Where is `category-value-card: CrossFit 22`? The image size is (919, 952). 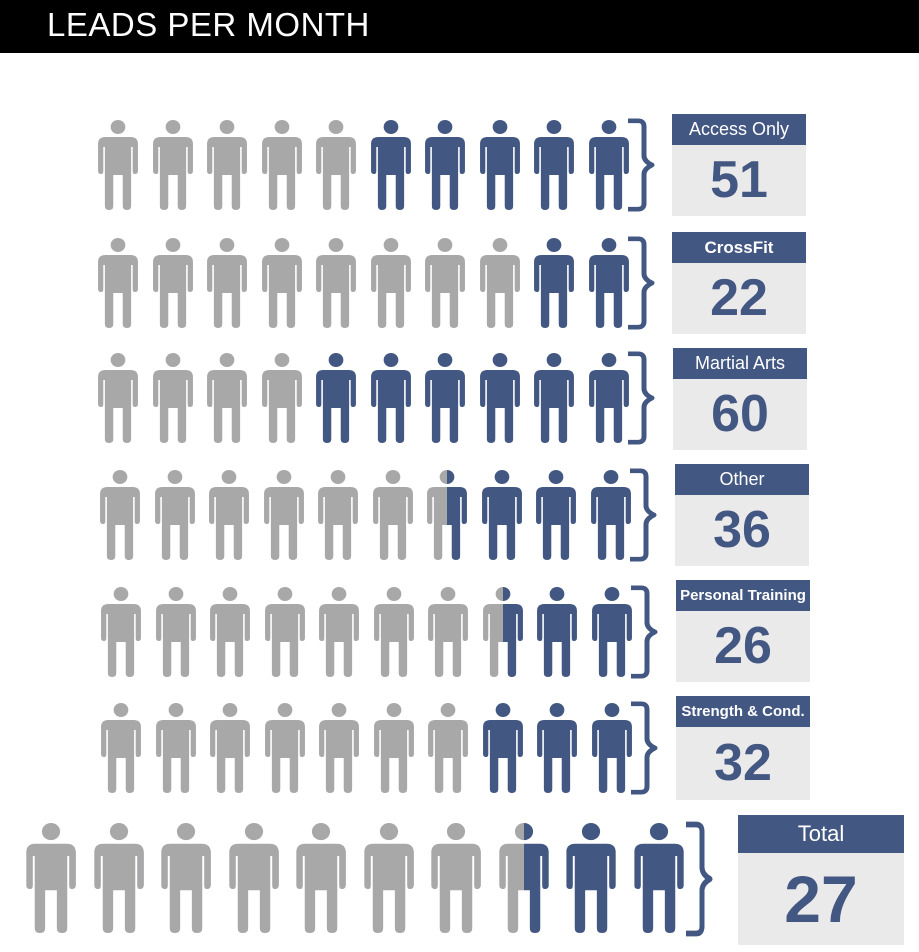 category-value-card: CrossFit 22 is located at coordinates (739, 283).